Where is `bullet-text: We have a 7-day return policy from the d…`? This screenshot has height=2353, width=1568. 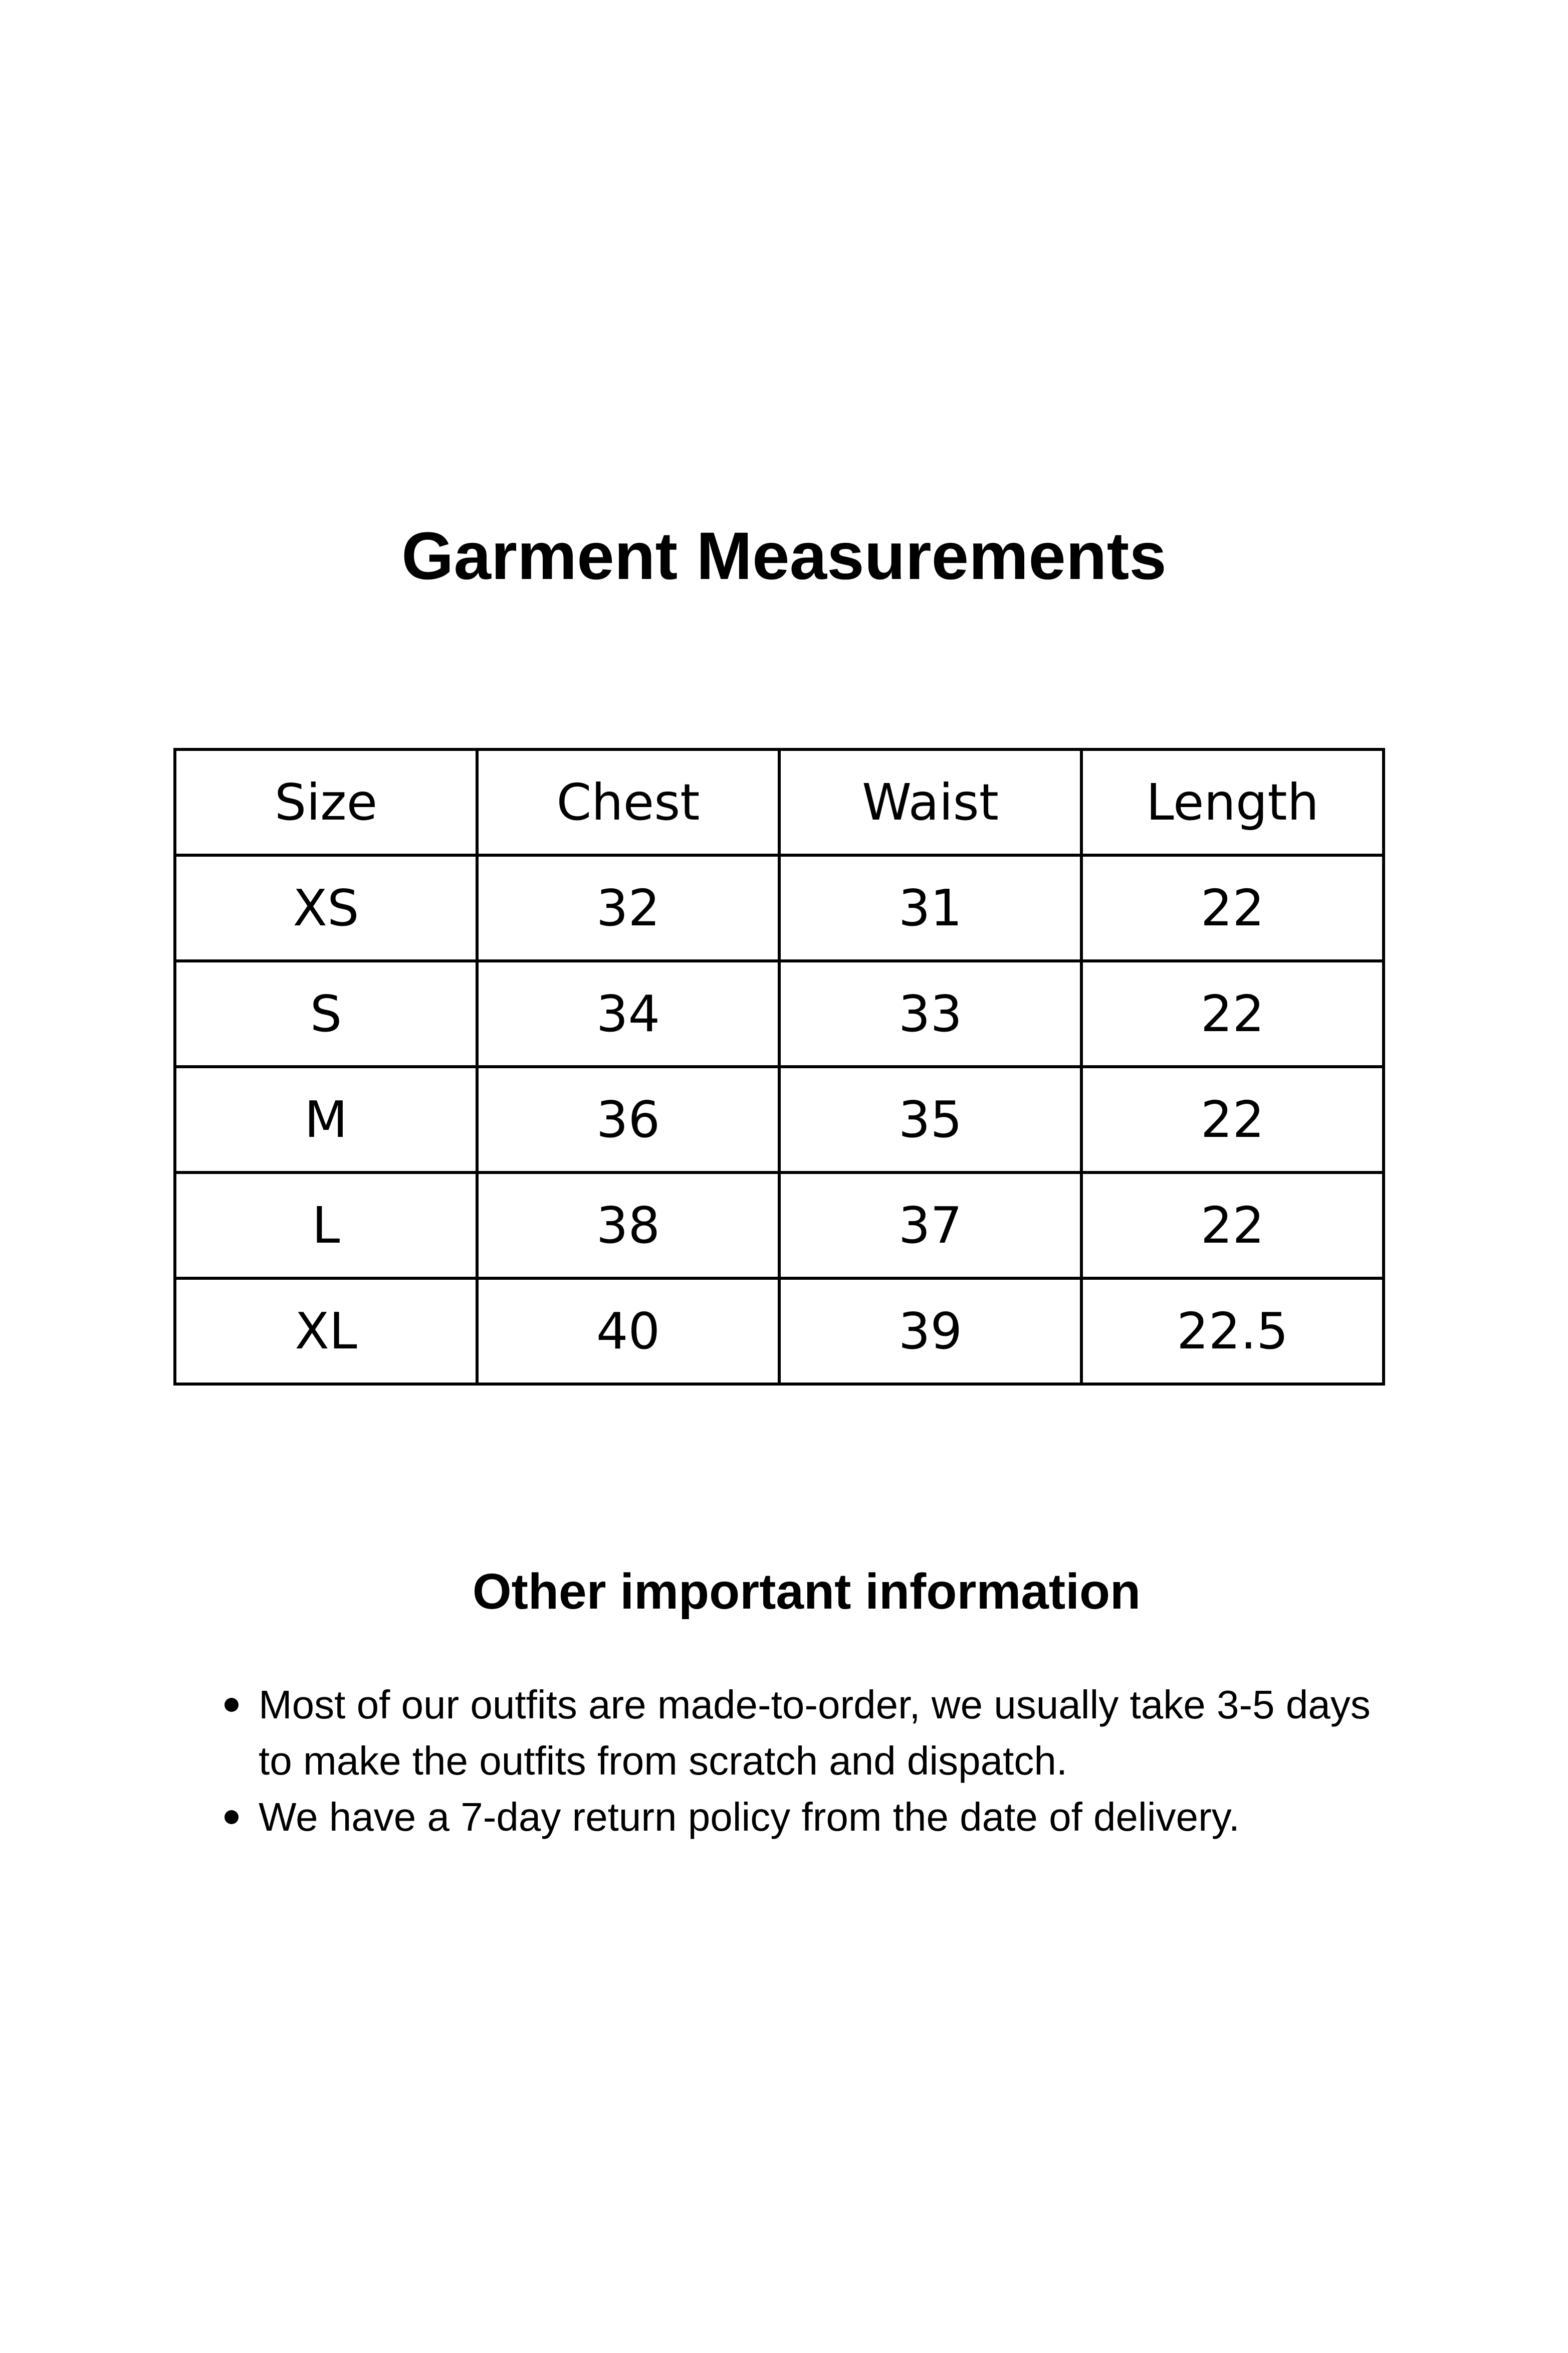 bullet-text: We have a 7-day return policy from the d… is located at coordinates (749, 1817).